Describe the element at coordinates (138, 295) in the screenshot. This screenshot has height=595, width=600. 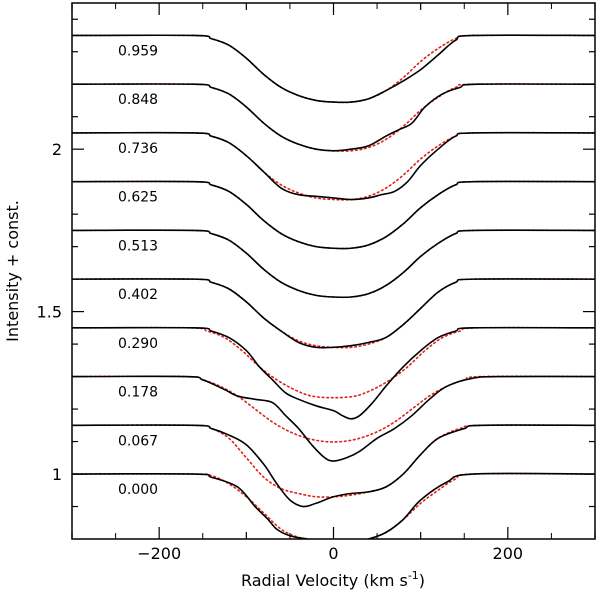
I see `phase-label: 0.402` at that location.